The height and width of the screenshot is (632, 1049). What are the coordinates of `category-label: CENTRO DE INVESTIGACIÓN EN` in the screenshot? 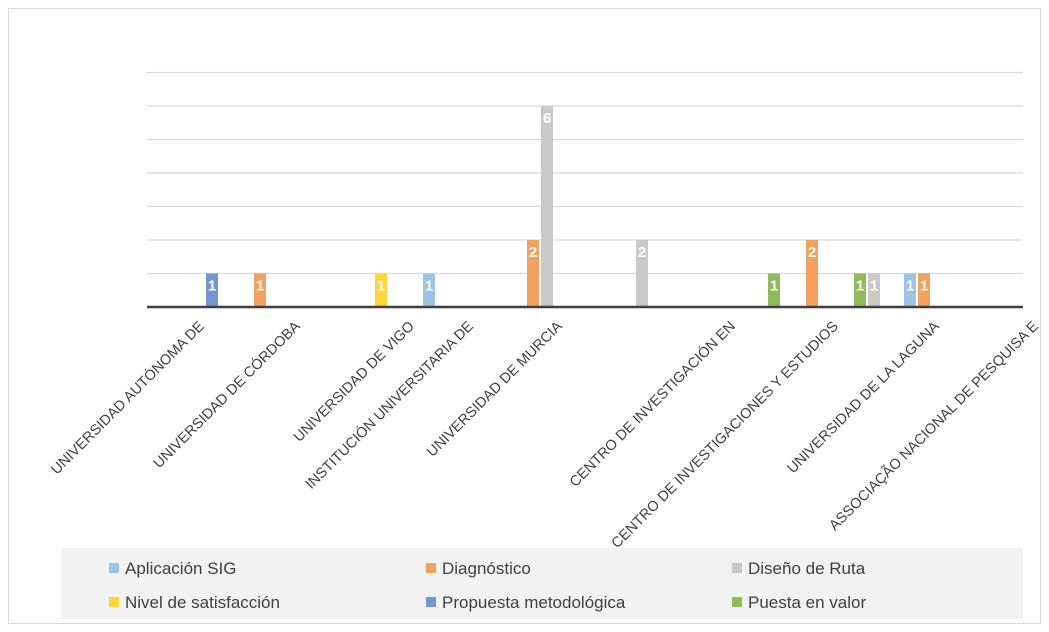 It's located at (652, 404).